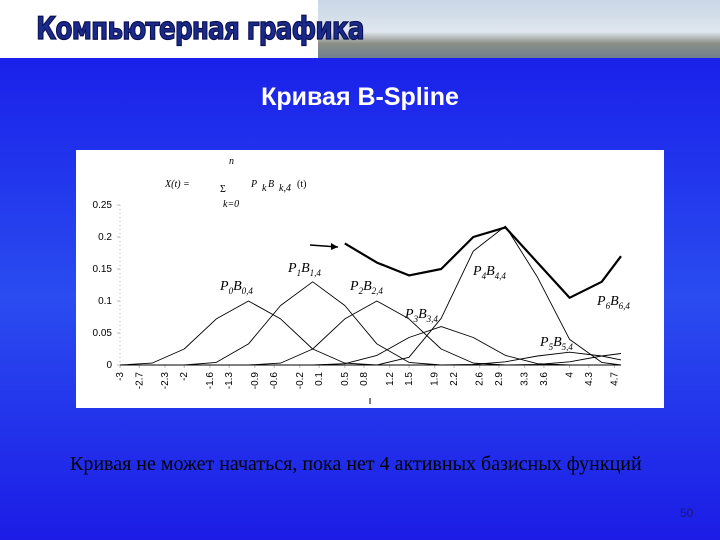  Describe the element at coordinates (480, 379) in the screenshot. I see `x-tick-label: 2.6` at that location.